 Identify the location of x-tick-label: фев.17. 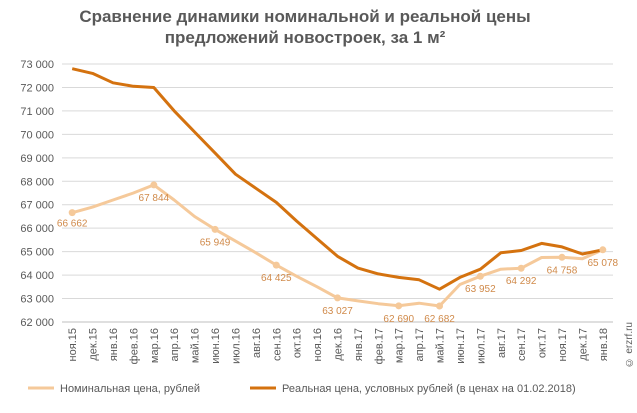
(379, 346).